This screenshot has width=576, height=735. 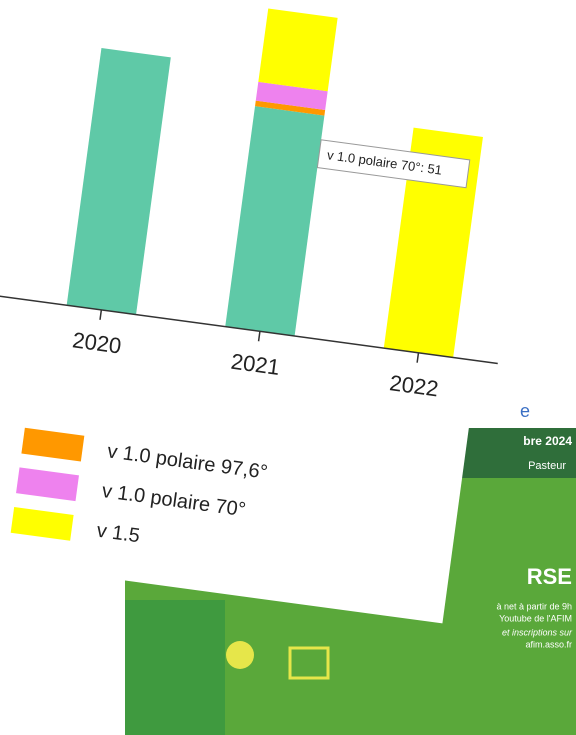 I want to click on bg-text: à net à partir de 9h, so click(x=534, y=606).